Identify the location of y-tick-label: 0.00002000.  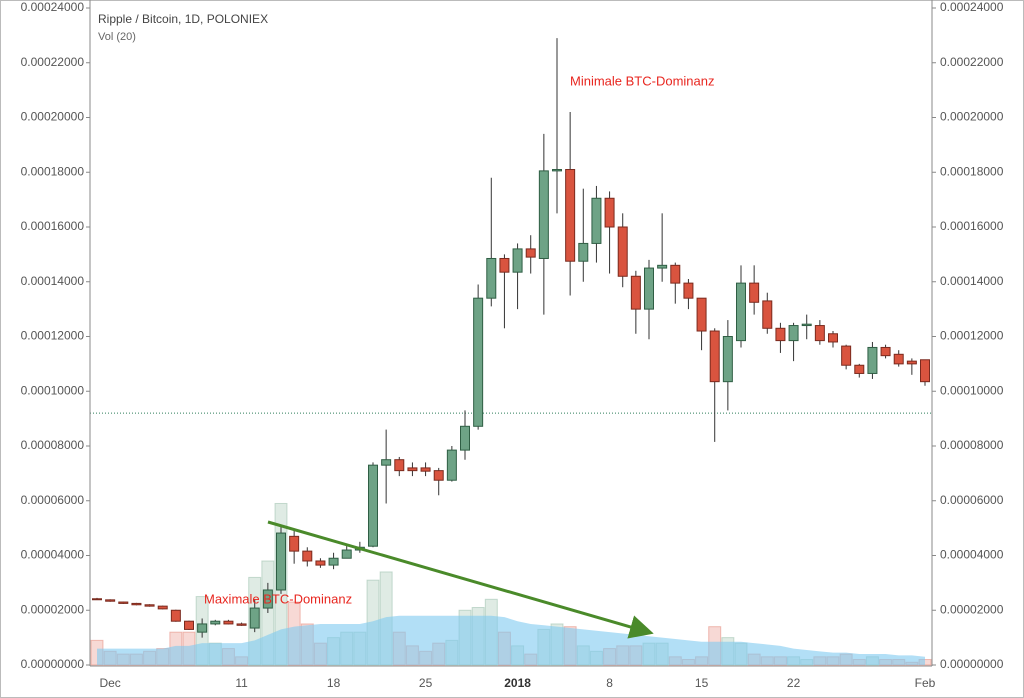
(53, 609).